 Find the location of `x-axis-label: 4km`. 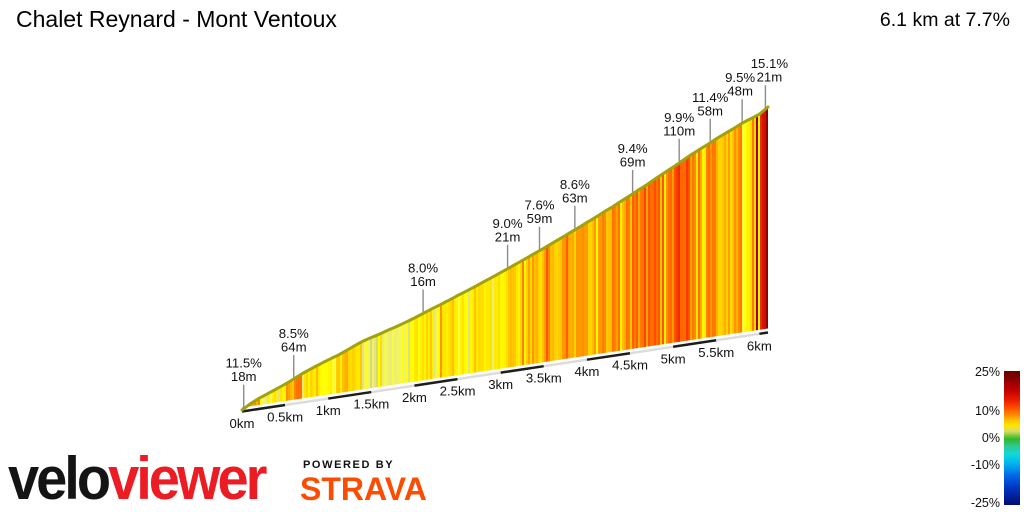

x-axis-label: 4km is located at coordinates (586, 371).